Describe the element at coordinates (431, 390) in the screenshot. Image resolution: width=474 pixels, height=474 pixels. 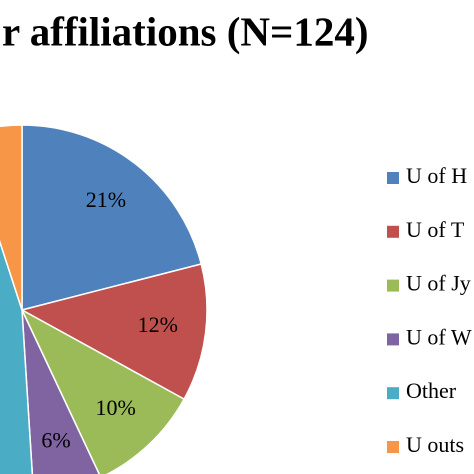
I see `legend-label: Other` at that location.